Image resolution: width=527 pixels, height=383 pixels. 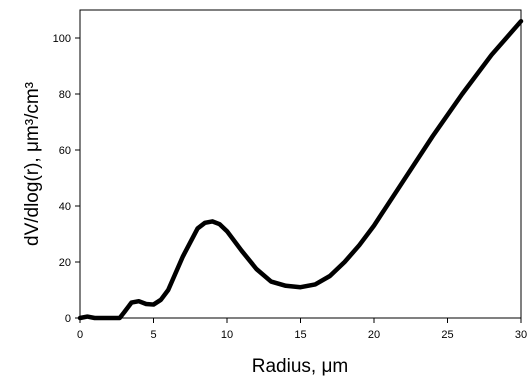 I want to click on y-tick-label: 80, so click(x=65, y=95).